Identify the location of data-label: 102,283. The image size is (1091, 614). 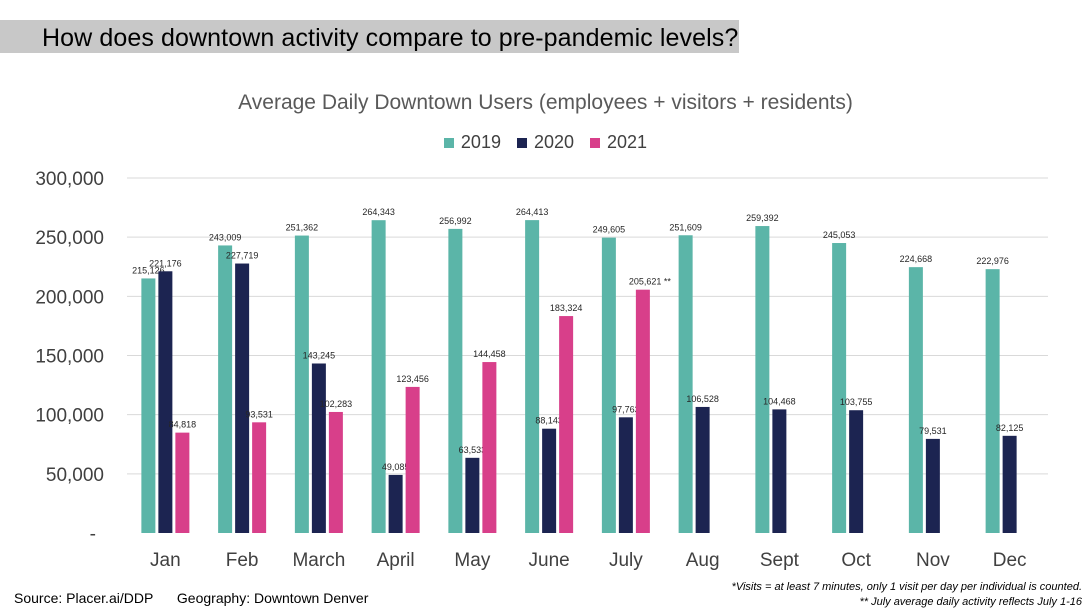
(336, 404).